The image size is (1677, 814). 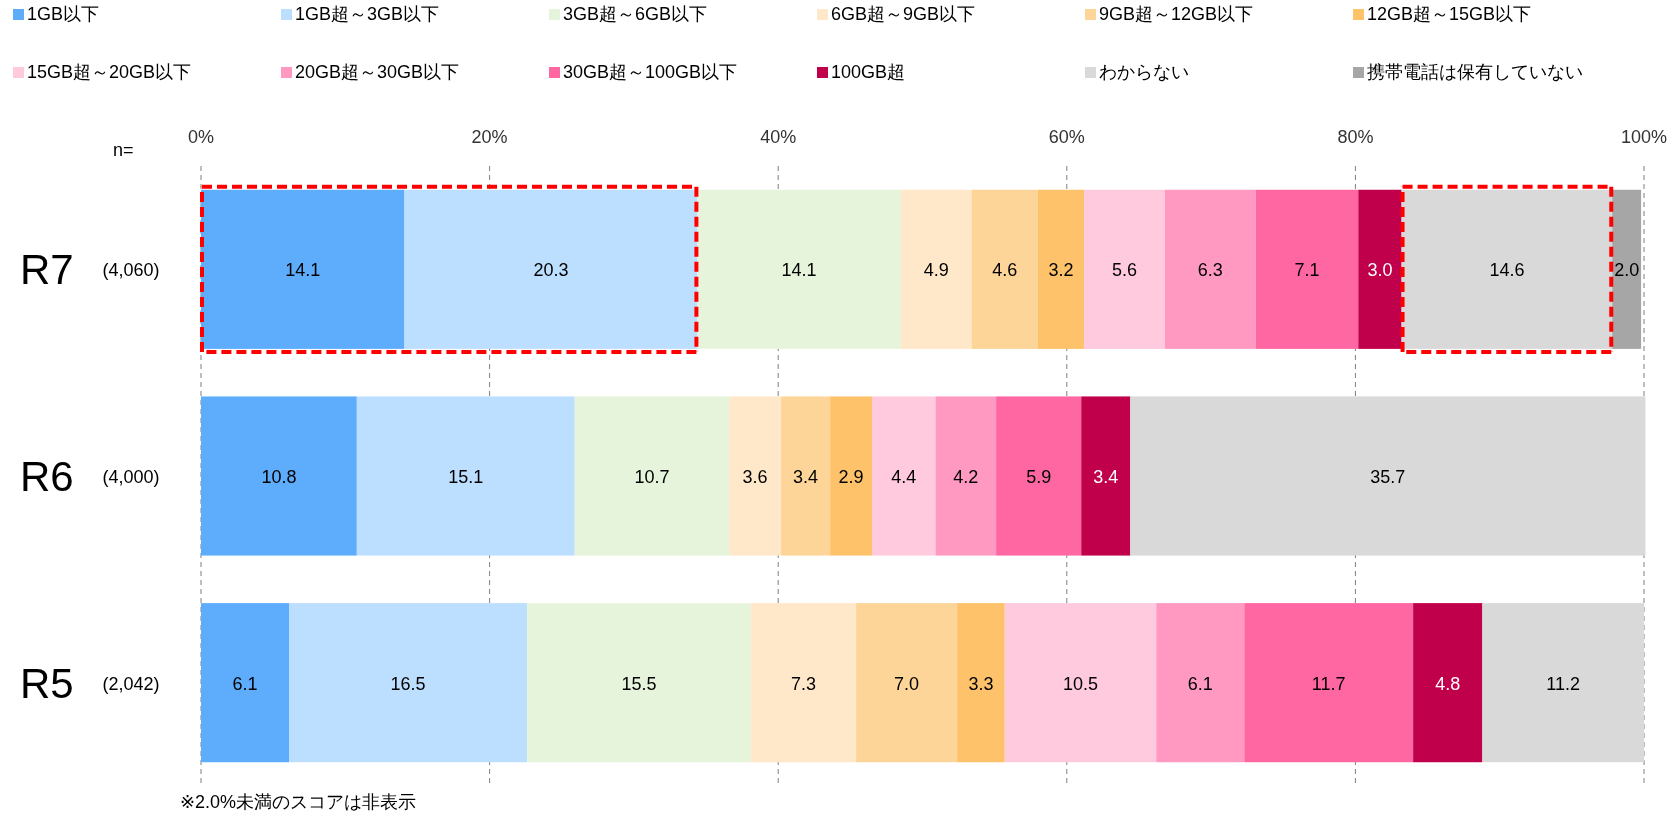 I want to click on data-label: 11.2, so click(x=1563, y=683).